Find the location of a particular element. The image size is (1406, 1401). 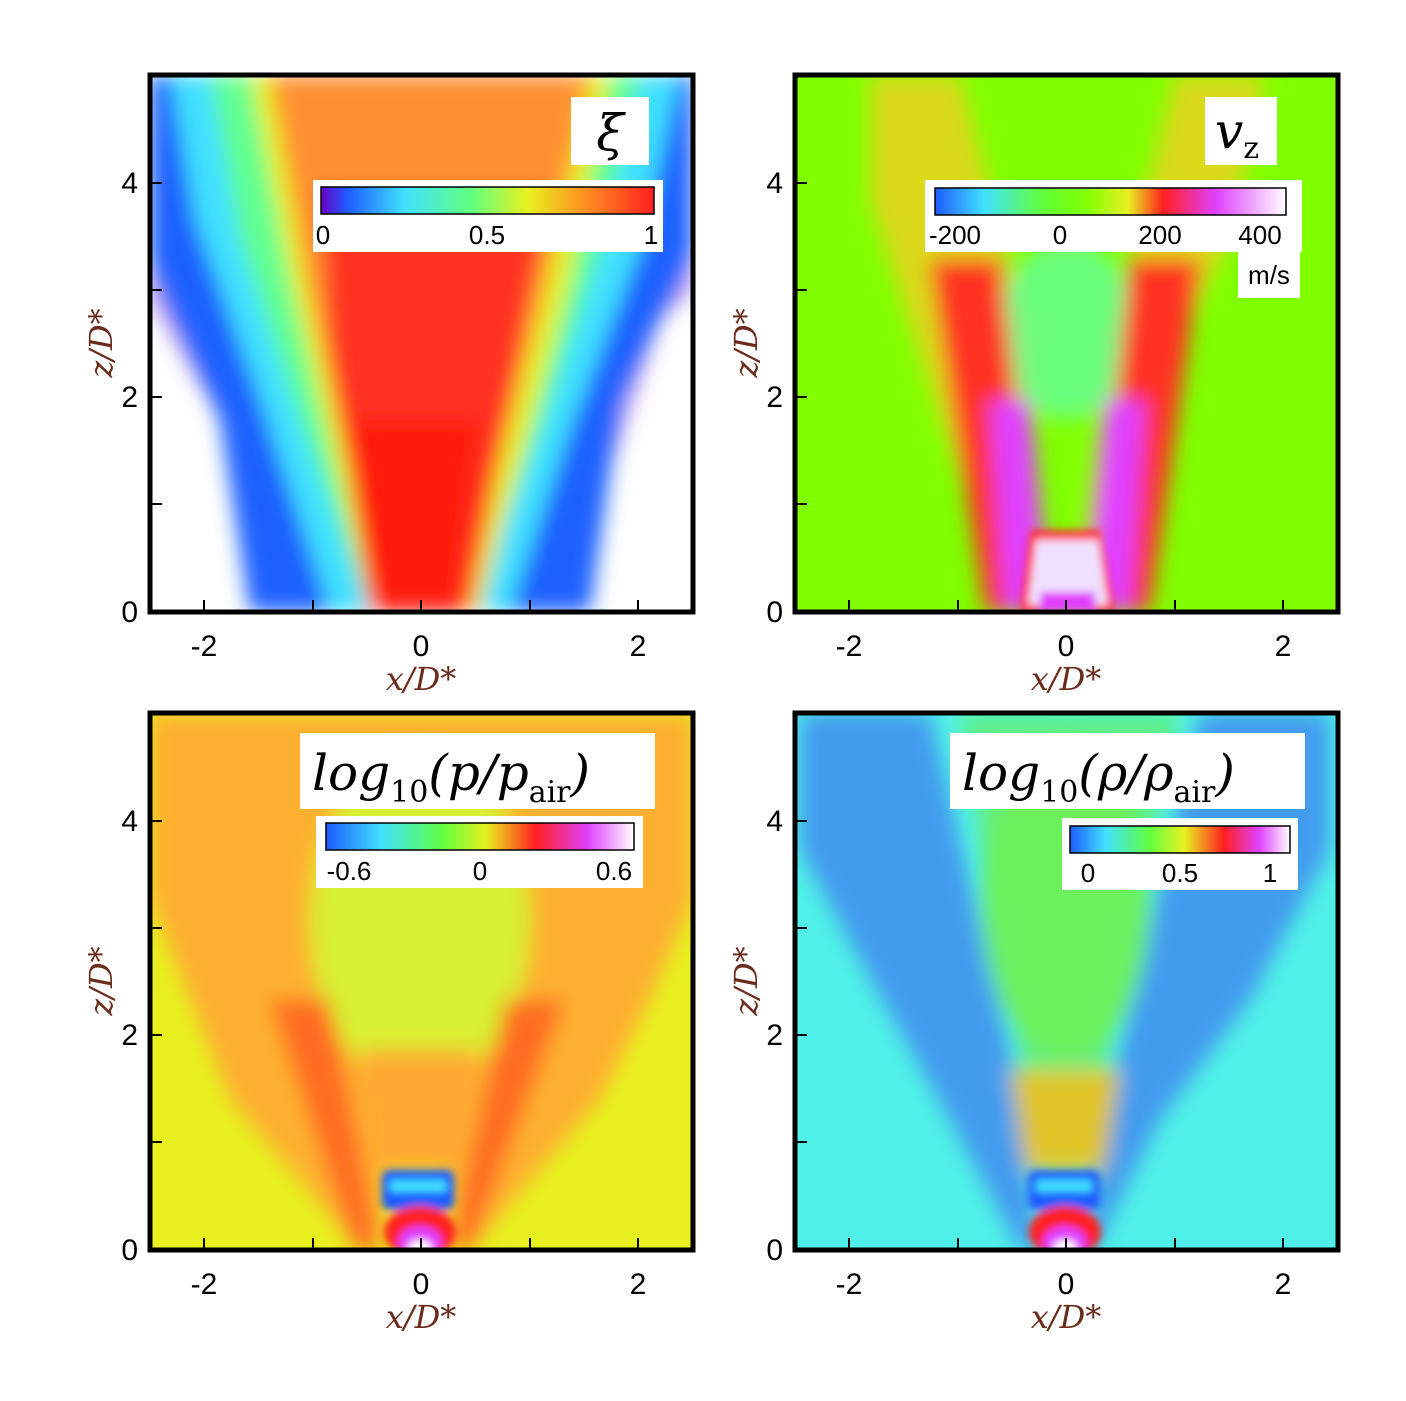

colorbar-vz: -200 0 200 400 m/s is located at coordinates (1113, 239).